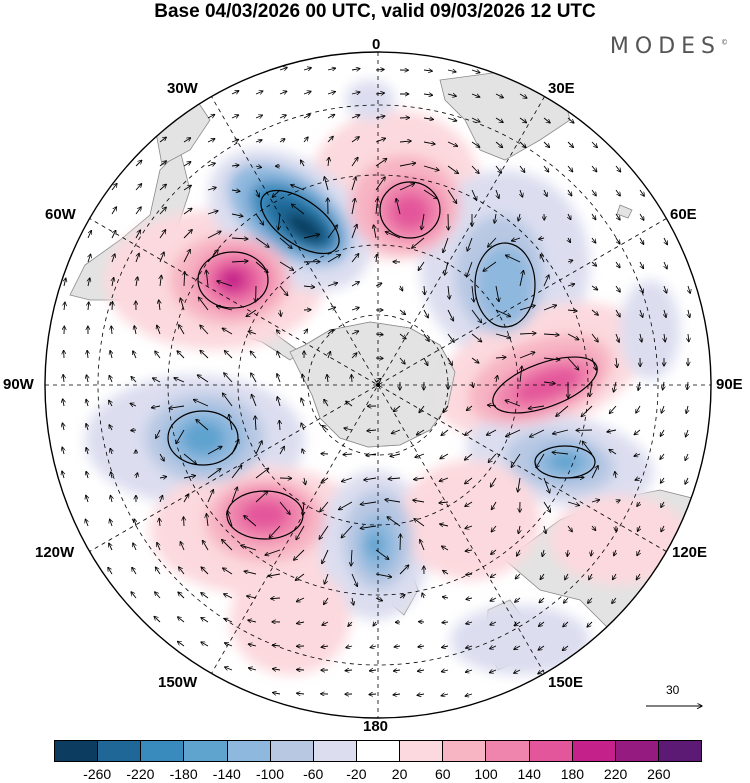 This screenshot has width=750, height=783. I want to click on pos-core-140w, so click(265, 515).